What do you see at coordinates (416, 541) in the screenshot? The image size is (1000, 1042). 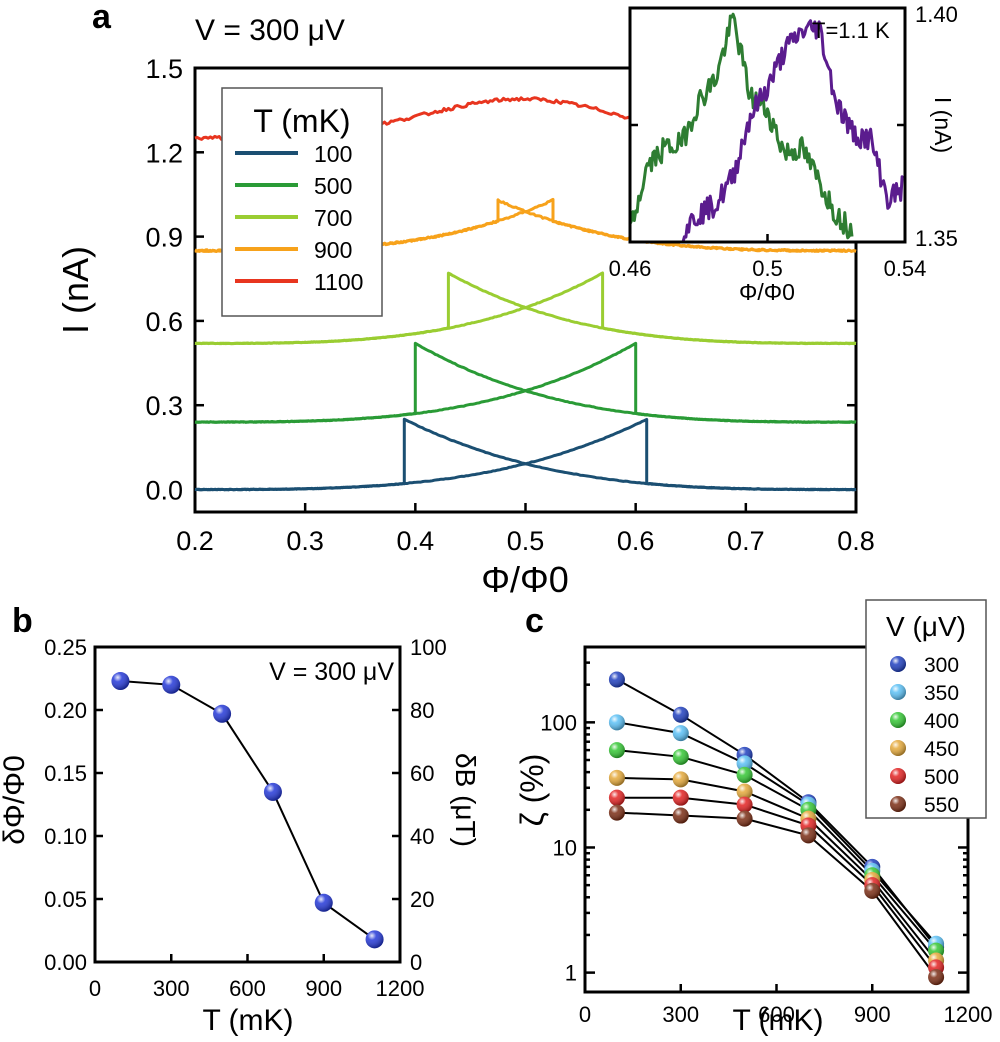 I see `x-tick-label: 0.4` at bounding box center [416, 541].